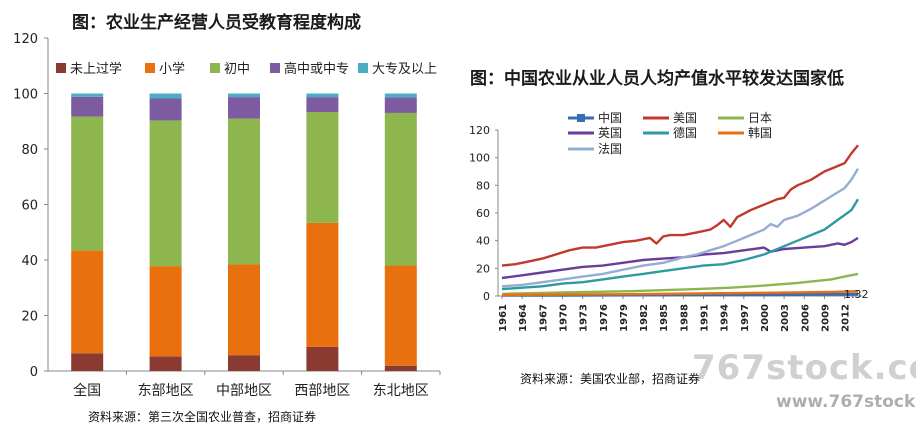 This screenshot has width=916, height=425. I want to click on legend-label: 小学, so click(172, 69).